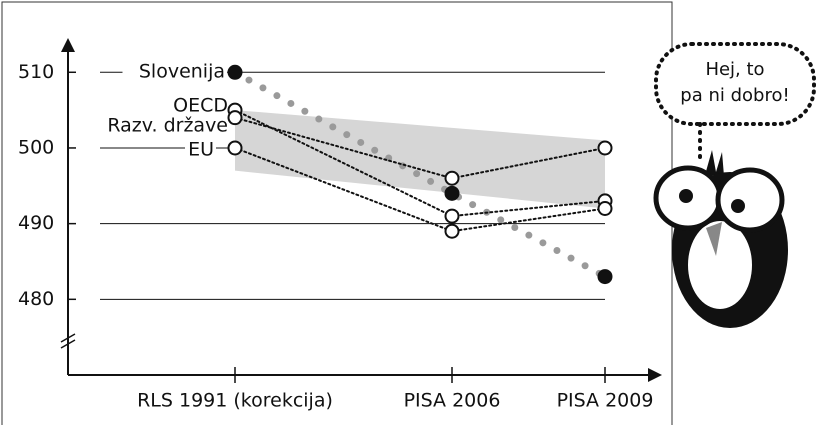  Describe the element at coordinates (735, 84) in the screenshot. I see `bubble-outline` at that location.